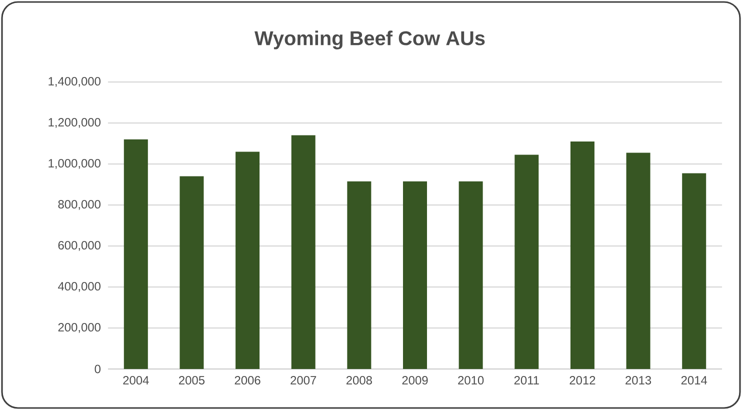 The image size is (742, 410). I want to click on x-tick-label: 2004, so click(136, 380).